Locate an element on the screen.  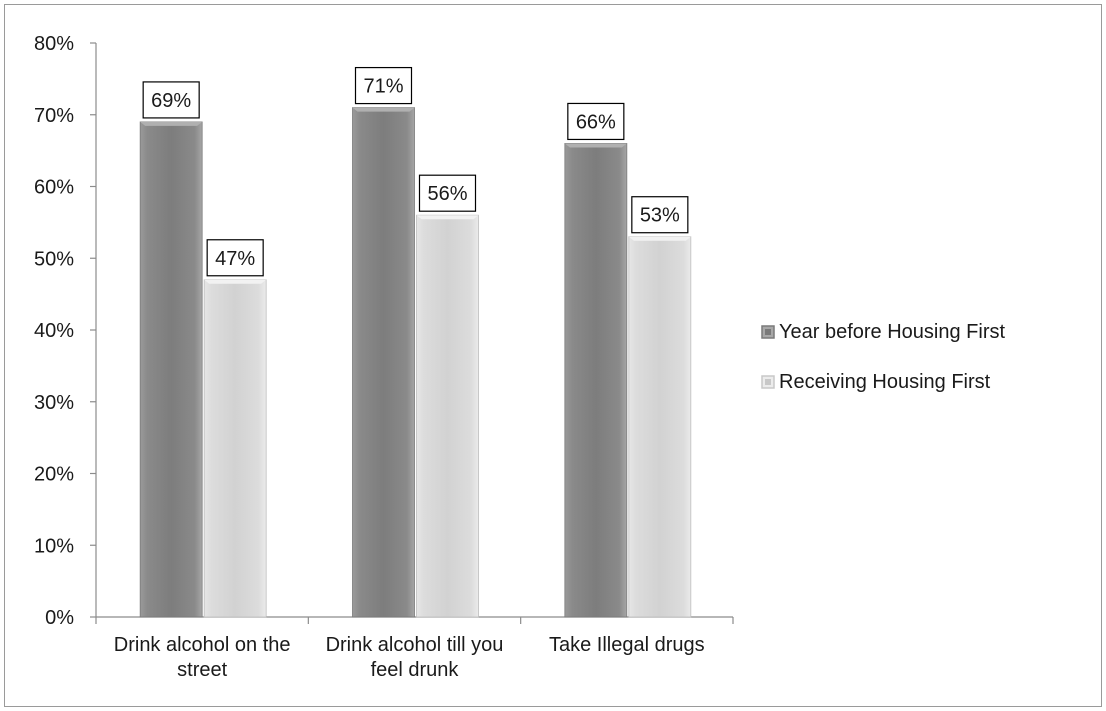
y-tick-label: 20% is located at coordinates (54, 475).